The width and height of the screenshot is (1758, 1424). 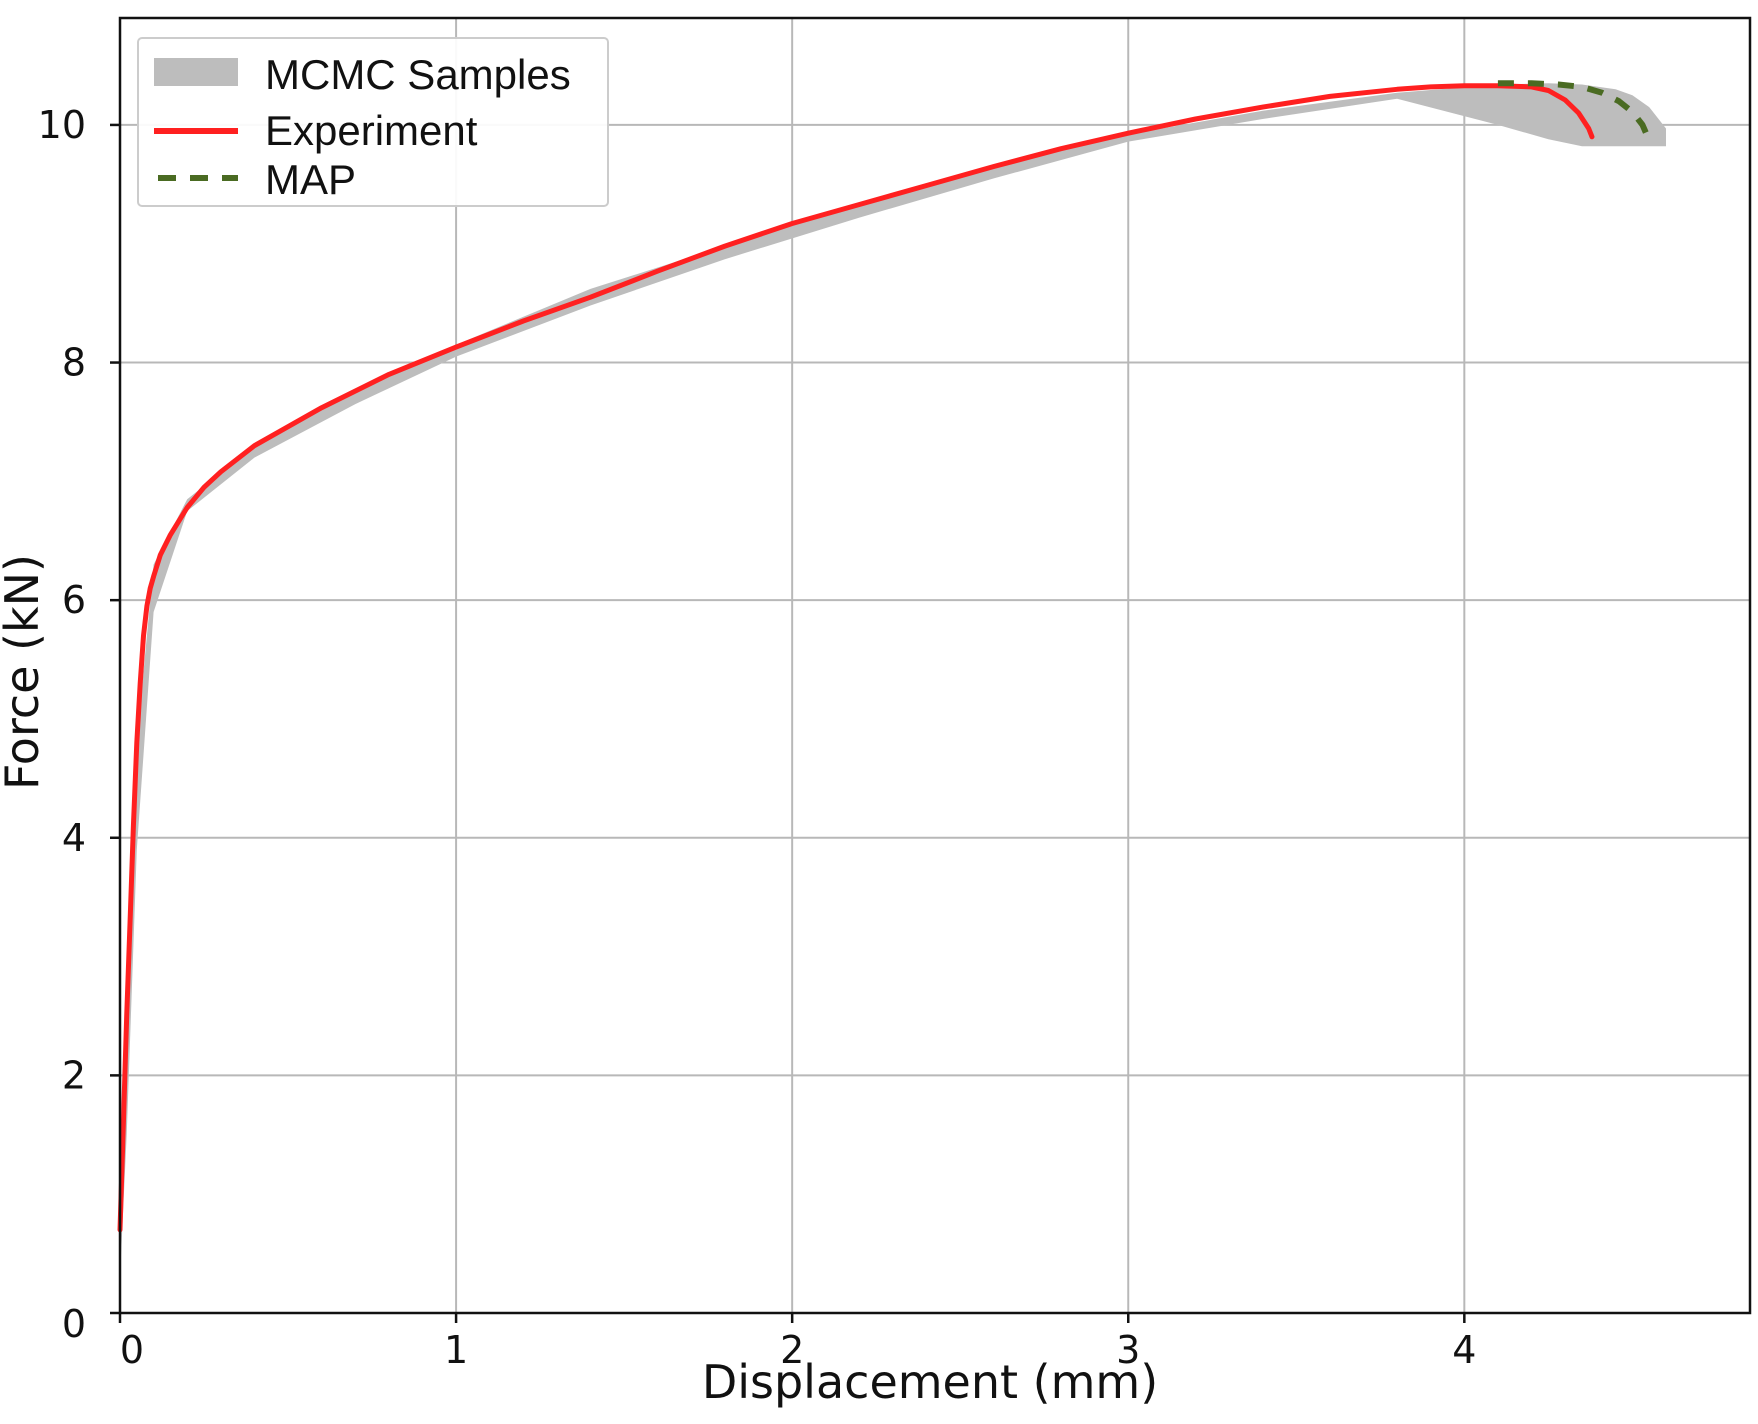 I want to click on legend-label-mcmc-samples: MCMC Samples, so click(x=418, y=74).